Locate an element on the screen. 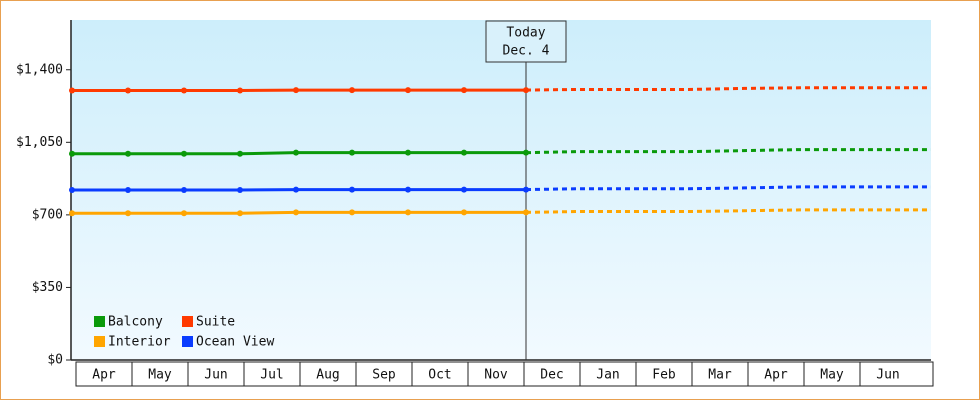 This screenshot has width=980, height=400. legend-label: Interior is located at coordinates (139, 342).